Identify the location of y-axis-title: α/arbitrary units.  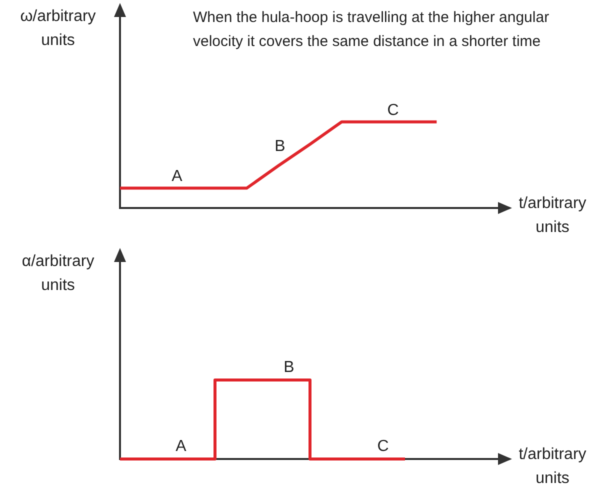
(58, 274).